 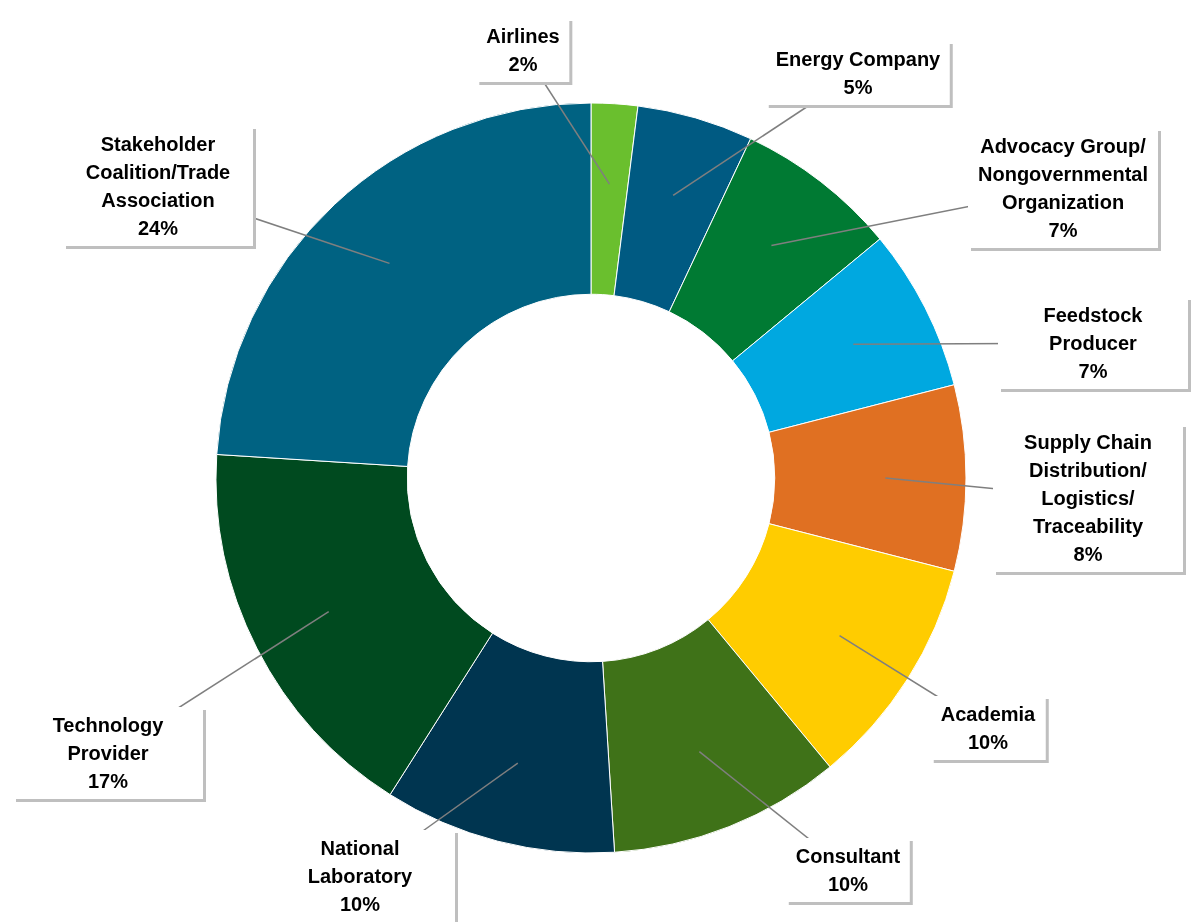 I want to click on slice-label: Airlines, so click(x=523, y=36).